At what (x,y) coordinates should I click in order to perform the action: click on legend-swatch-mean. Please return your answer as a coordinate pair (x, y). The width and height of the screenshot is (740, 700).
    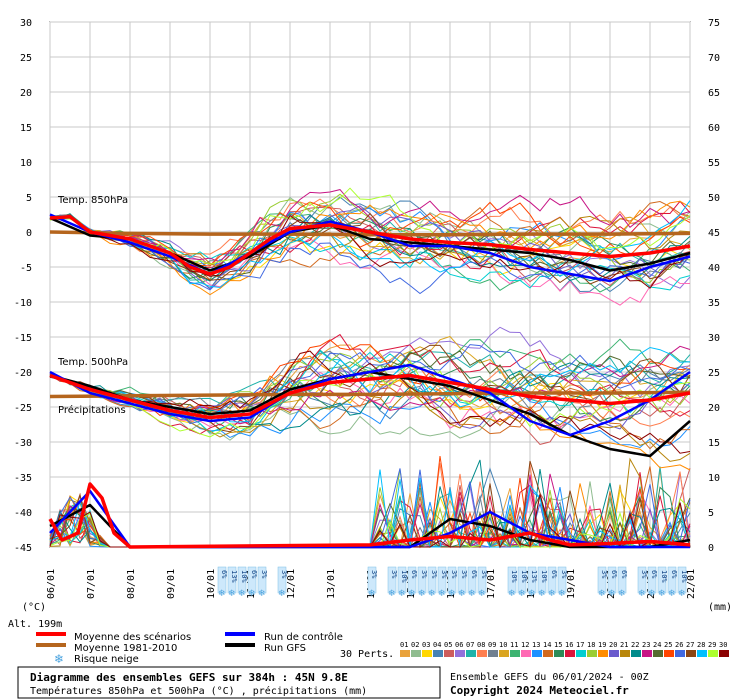
    Looking at the image, I should click on (51, 634).